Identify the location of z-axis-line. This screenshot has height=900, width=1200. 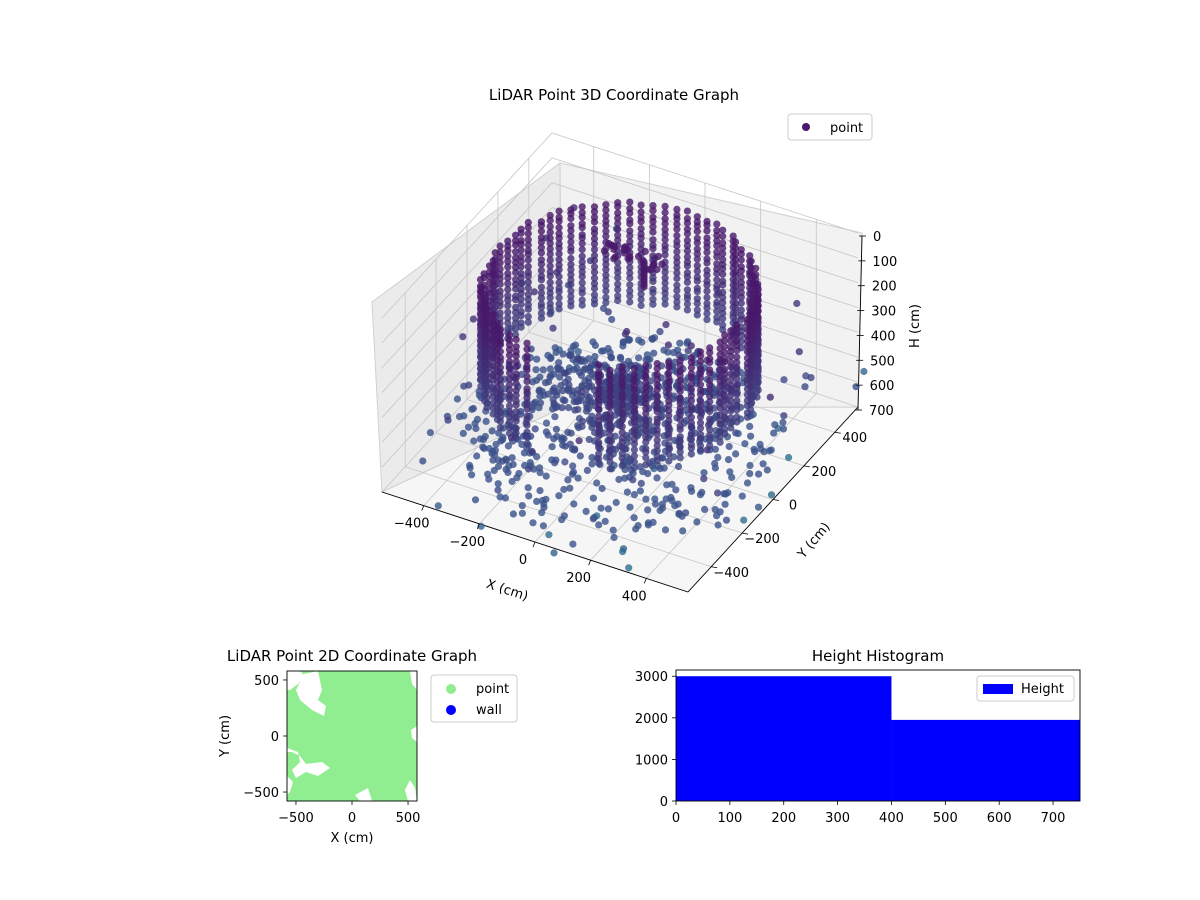
(860, 323).